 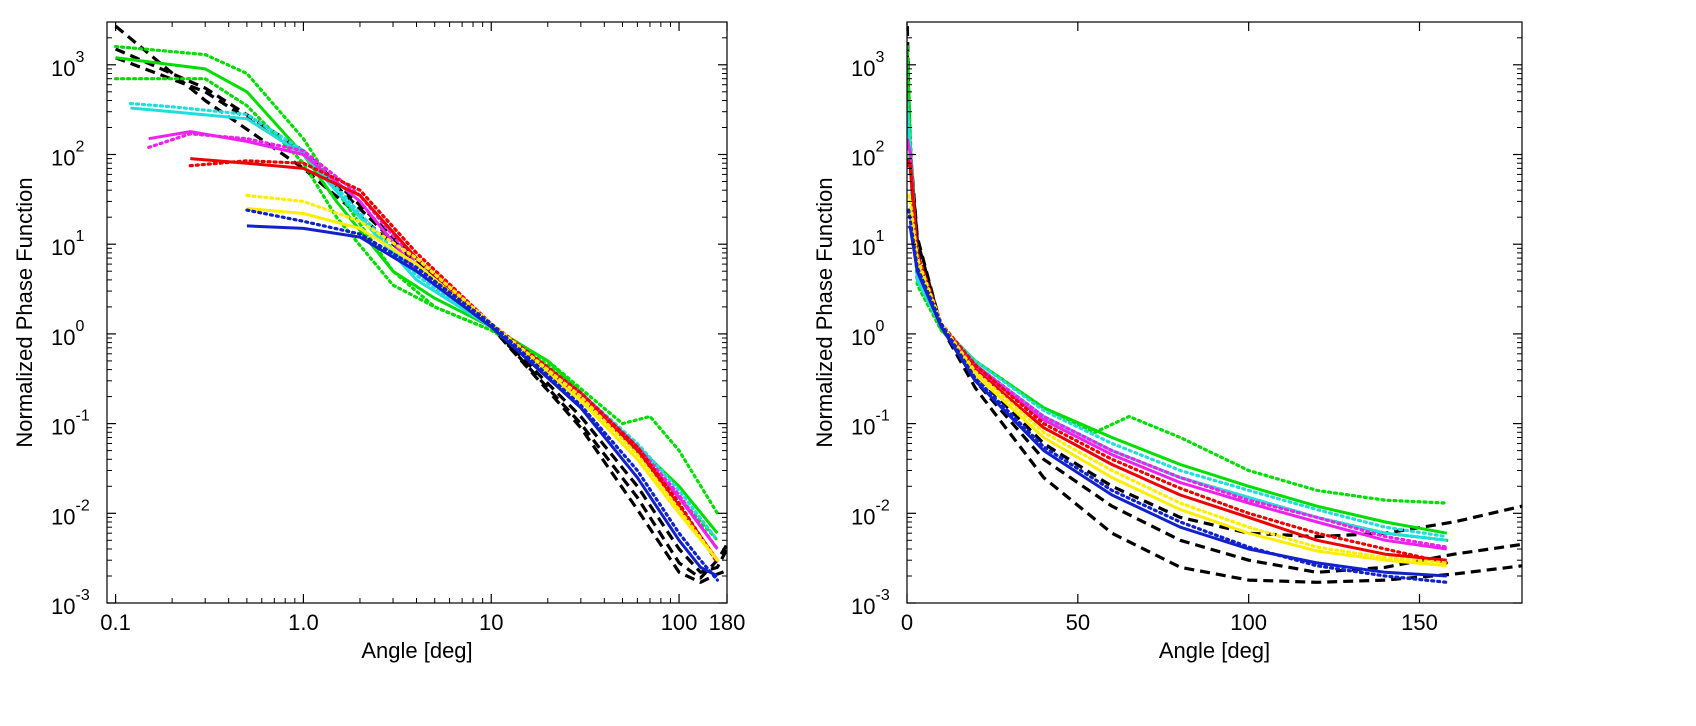 What do you see at coordinates (1419, 622) in the screenshot?
I see `x-tick-label: 150` at bounding box center [1419, 622].